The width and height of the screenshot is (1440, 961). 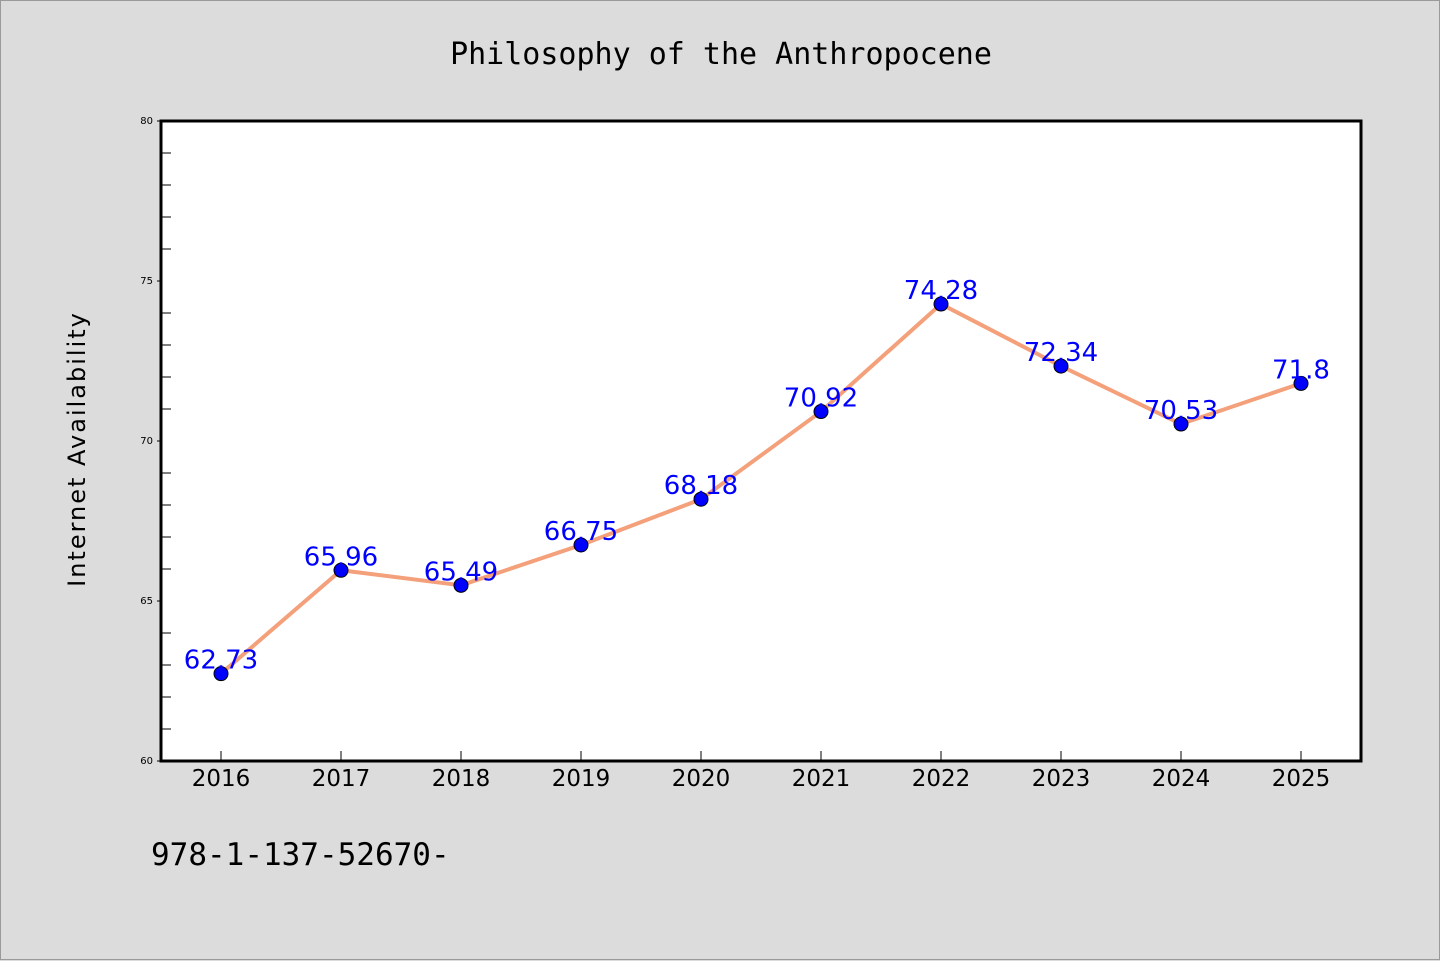 I want to click on x-tick-label: 2019, so click(x=581, y=779).